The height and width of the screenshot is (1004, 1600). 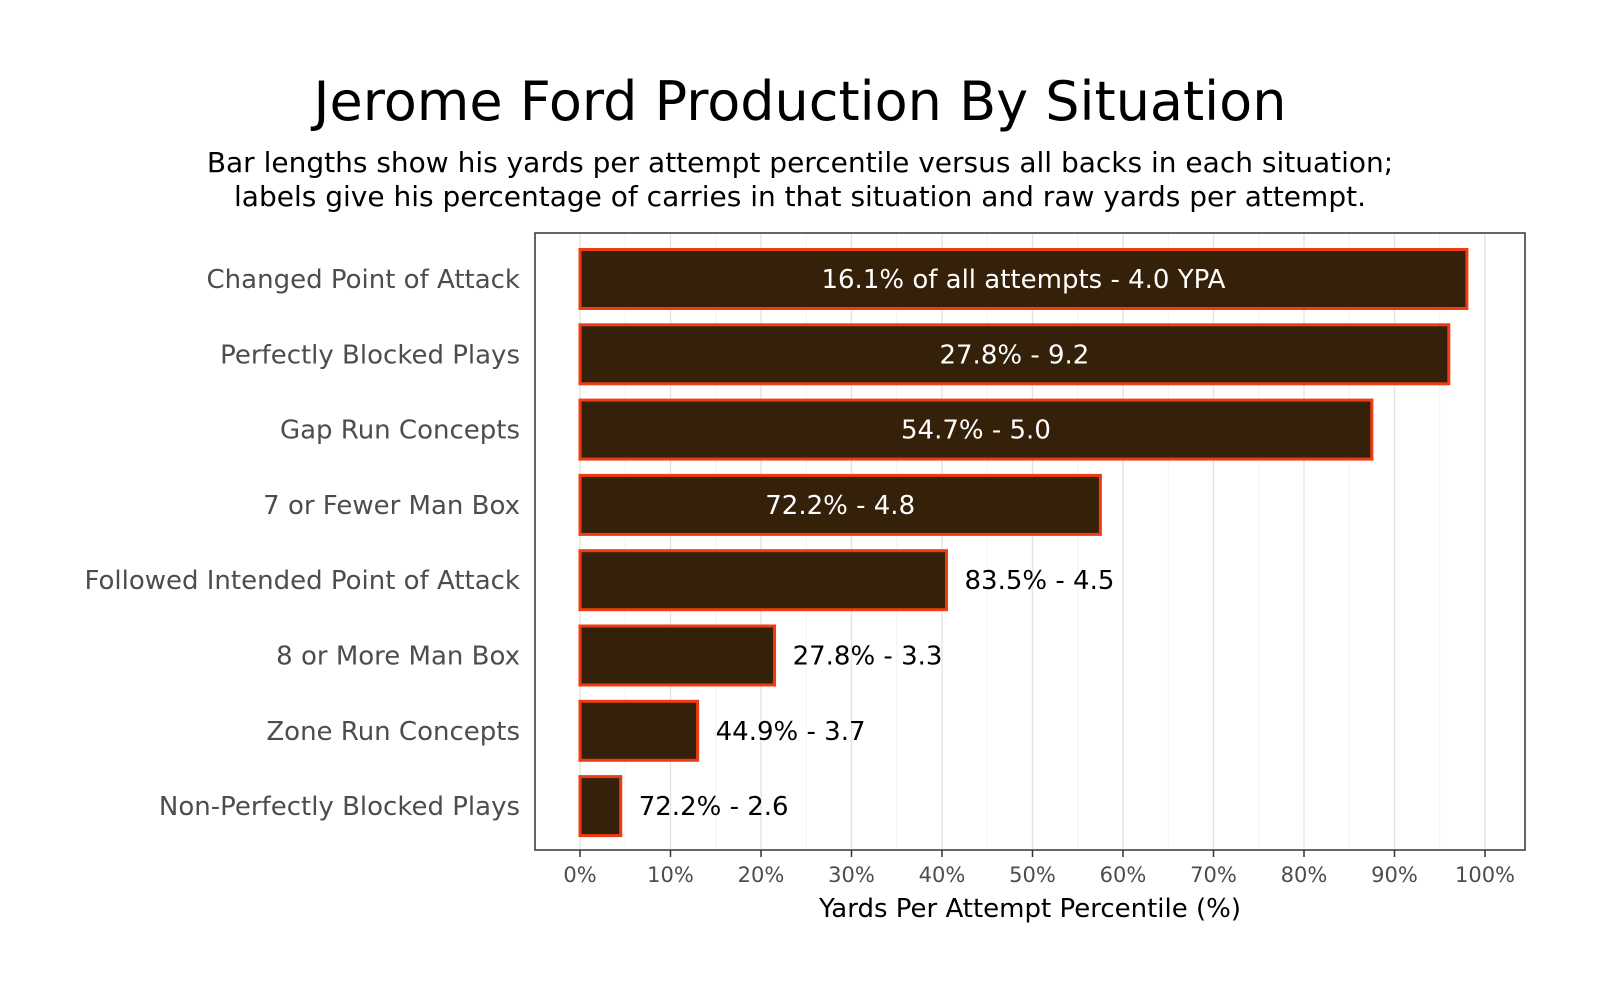 I want to click on y-category-label: 7 or Fewer Man Box, so click(x=391, y=506).